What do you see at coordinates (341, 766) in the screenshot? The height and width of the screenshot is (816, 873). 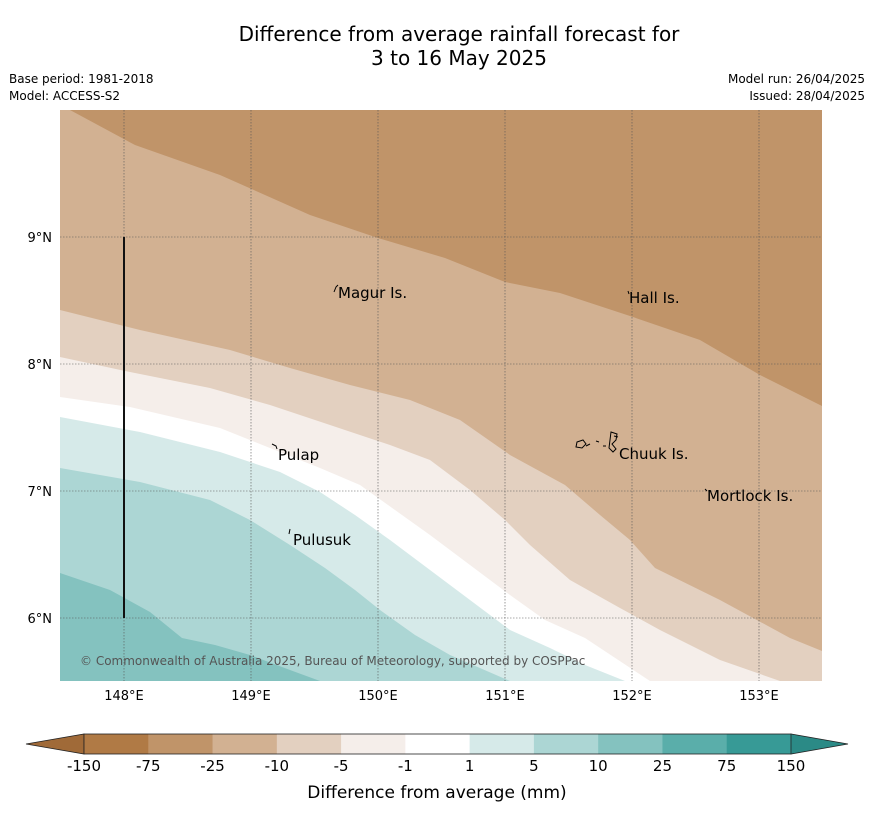 I see `colorbar-tick-label: -5` at bounding box center [341, 766].